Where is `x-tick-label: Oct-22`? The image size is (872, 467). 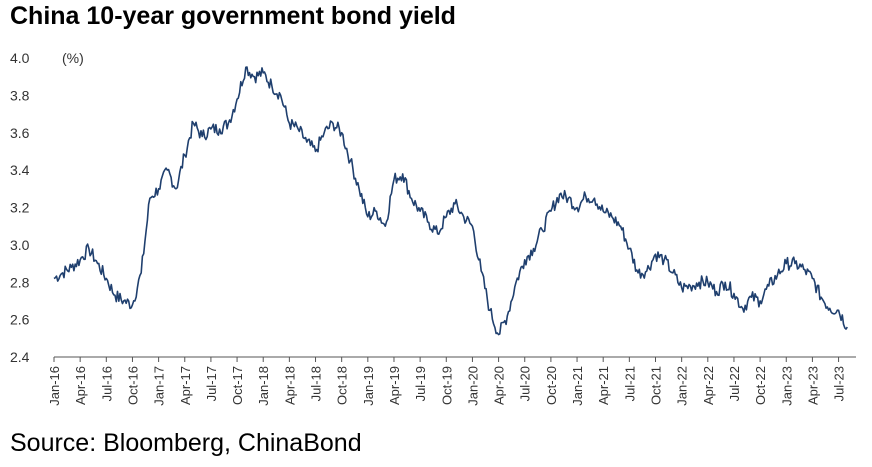 x-tick-label: Oct-22 is located at coordinates (760, 385).